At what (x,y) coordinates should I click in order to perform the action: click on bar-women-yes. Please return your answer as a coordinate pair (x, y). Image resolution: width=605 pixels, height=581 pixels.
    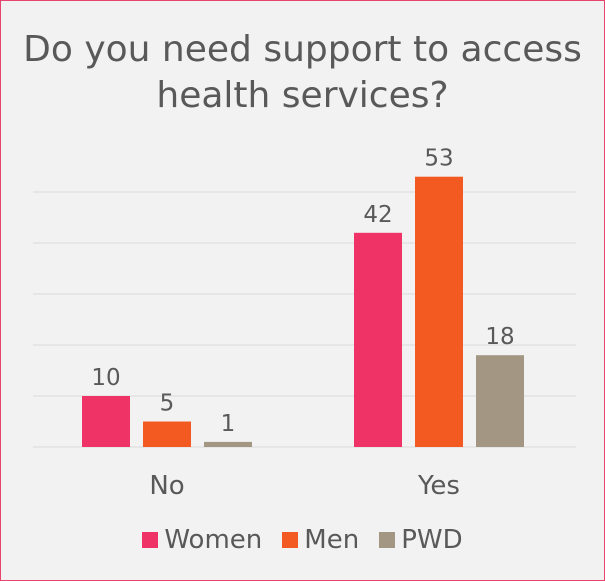
    Looking at the image, I should click on (378, 340).